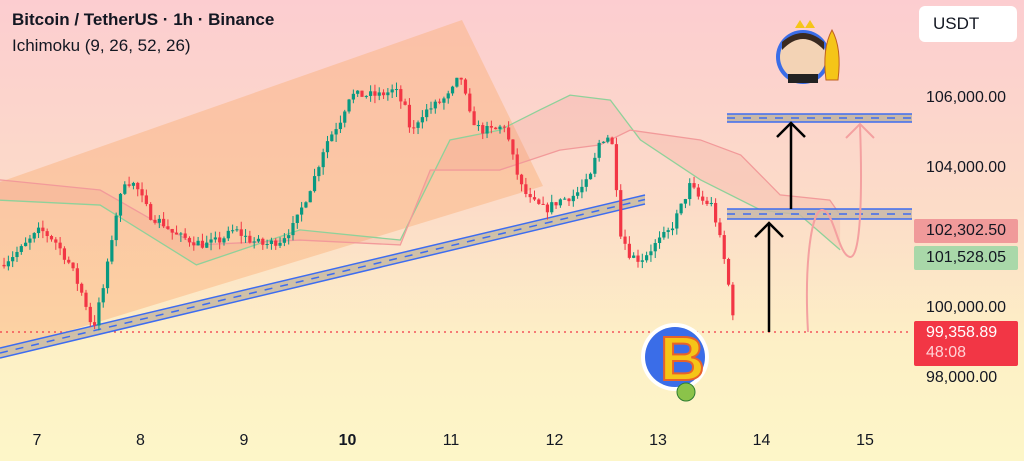 The image size is (1024, 461). What do you see at coordinates (968, 24) in the screenshot?
I see `currency-selector: USDT` at bounding box center [968, 24].